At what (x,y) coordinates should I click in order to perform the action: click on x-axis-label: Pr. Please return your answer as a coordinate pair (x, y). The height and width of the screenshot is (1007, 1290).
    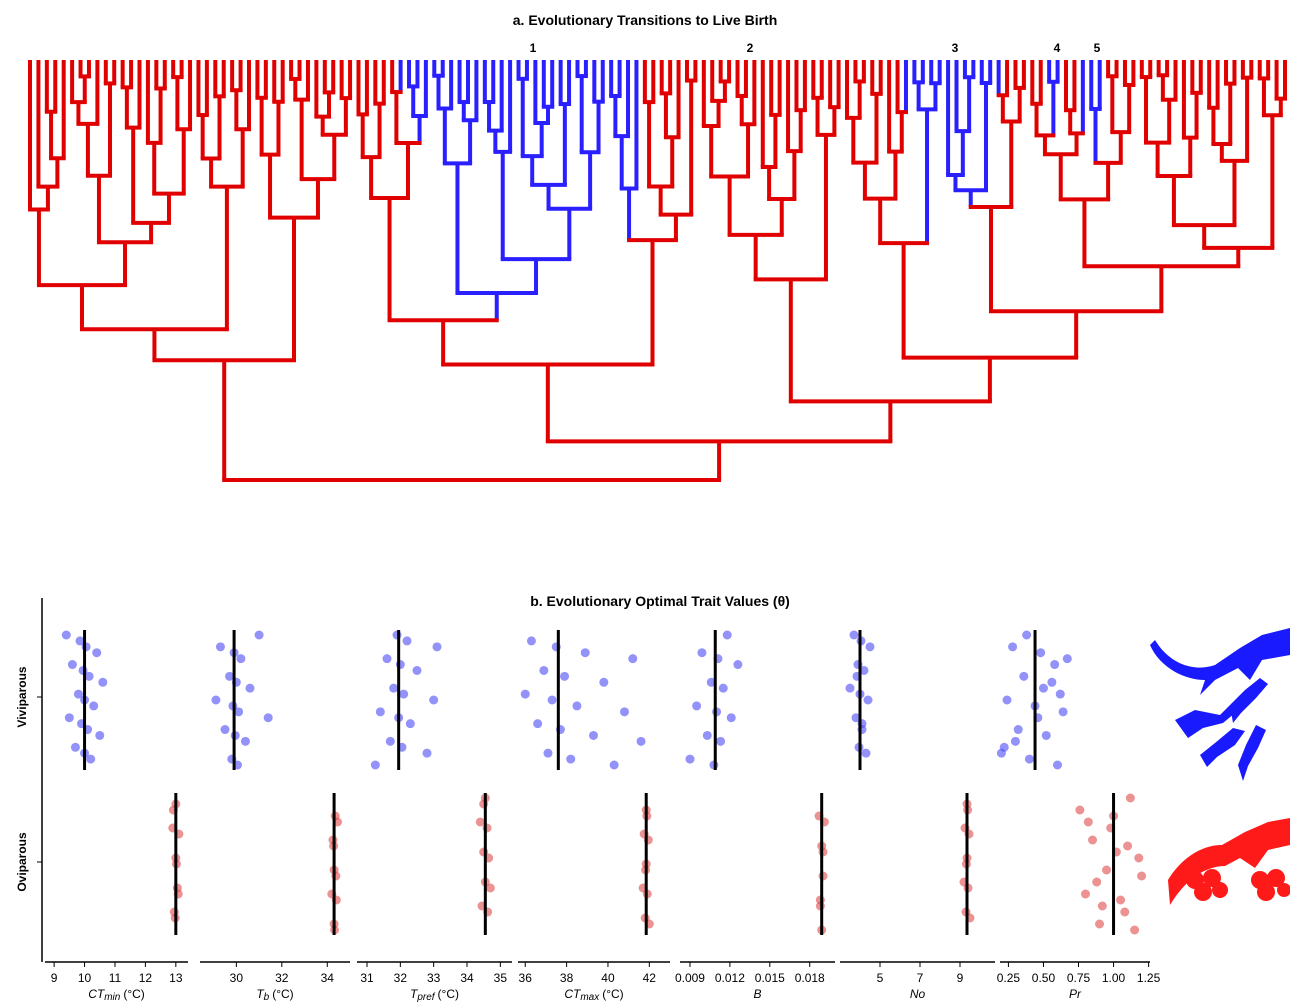
    Looking at the image, I should click on (1075, 994).